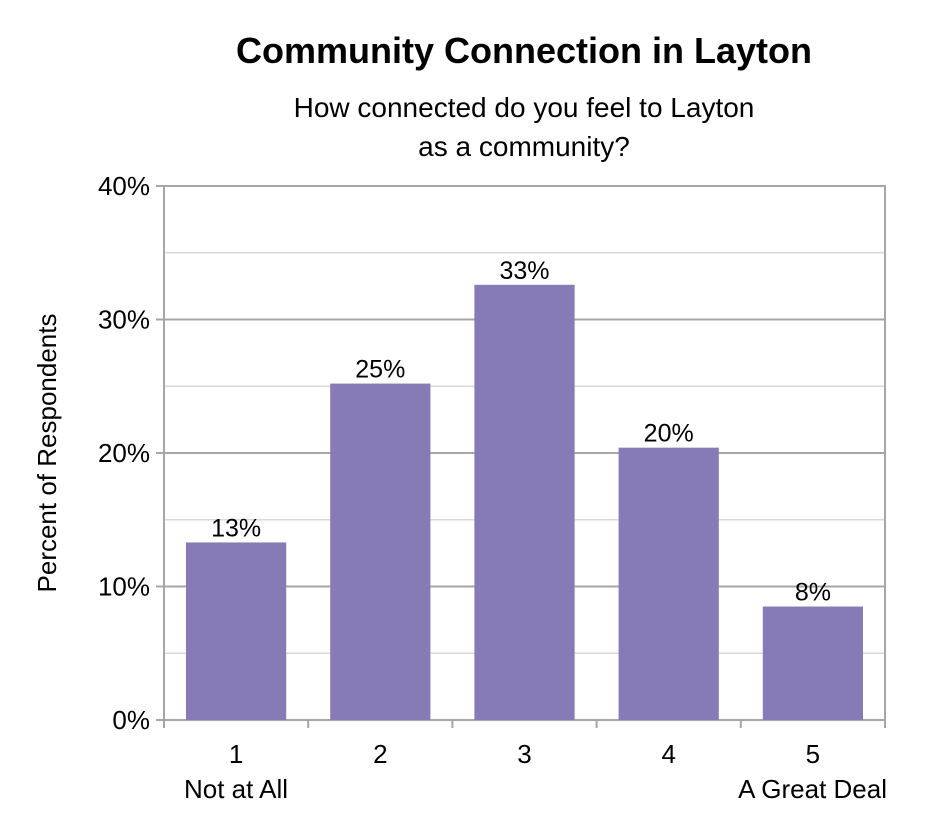 The height and width of the screenshot is (840, 945). What do you see at coordinates (236, 754) in the screenshot?
I see `x-tick-label: 1` at bounding box center [236, 754].